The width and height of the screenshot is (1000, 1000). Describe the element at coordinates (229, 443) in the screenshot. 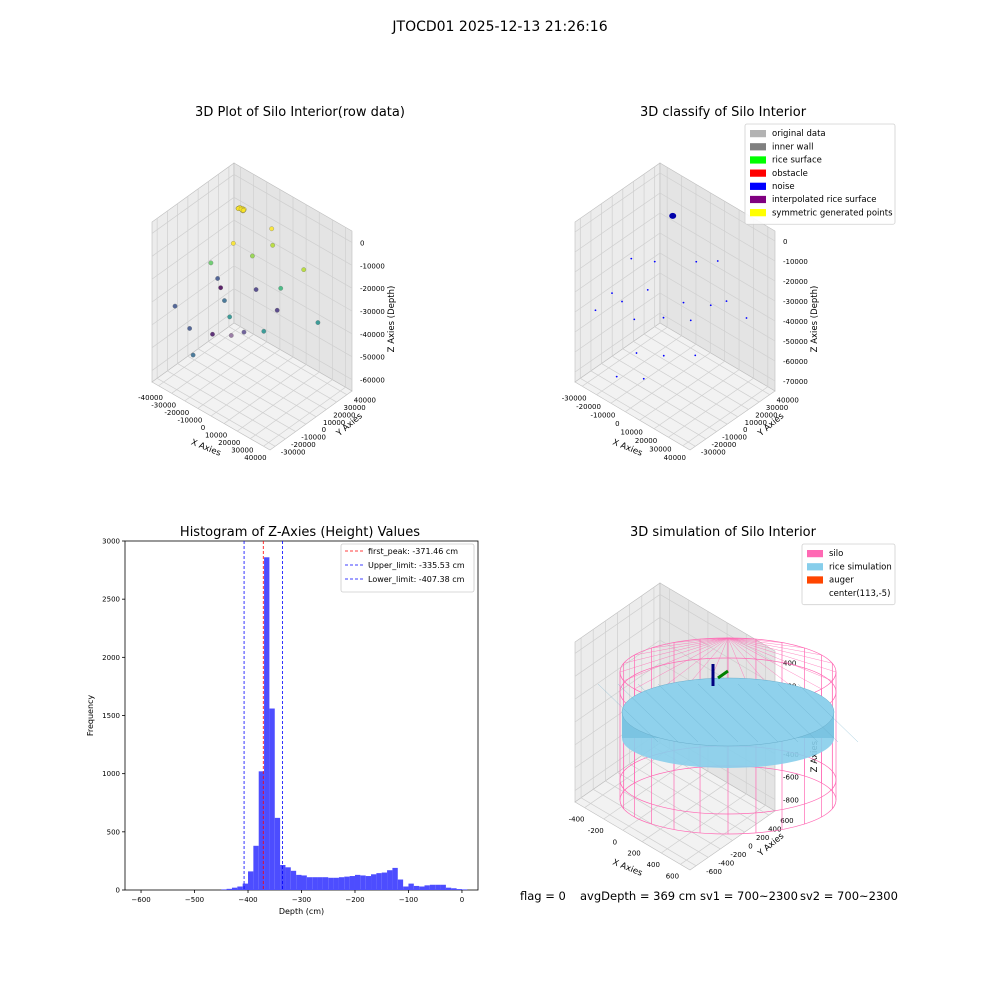

I see `raw-xtick-label: 20000` at that location.